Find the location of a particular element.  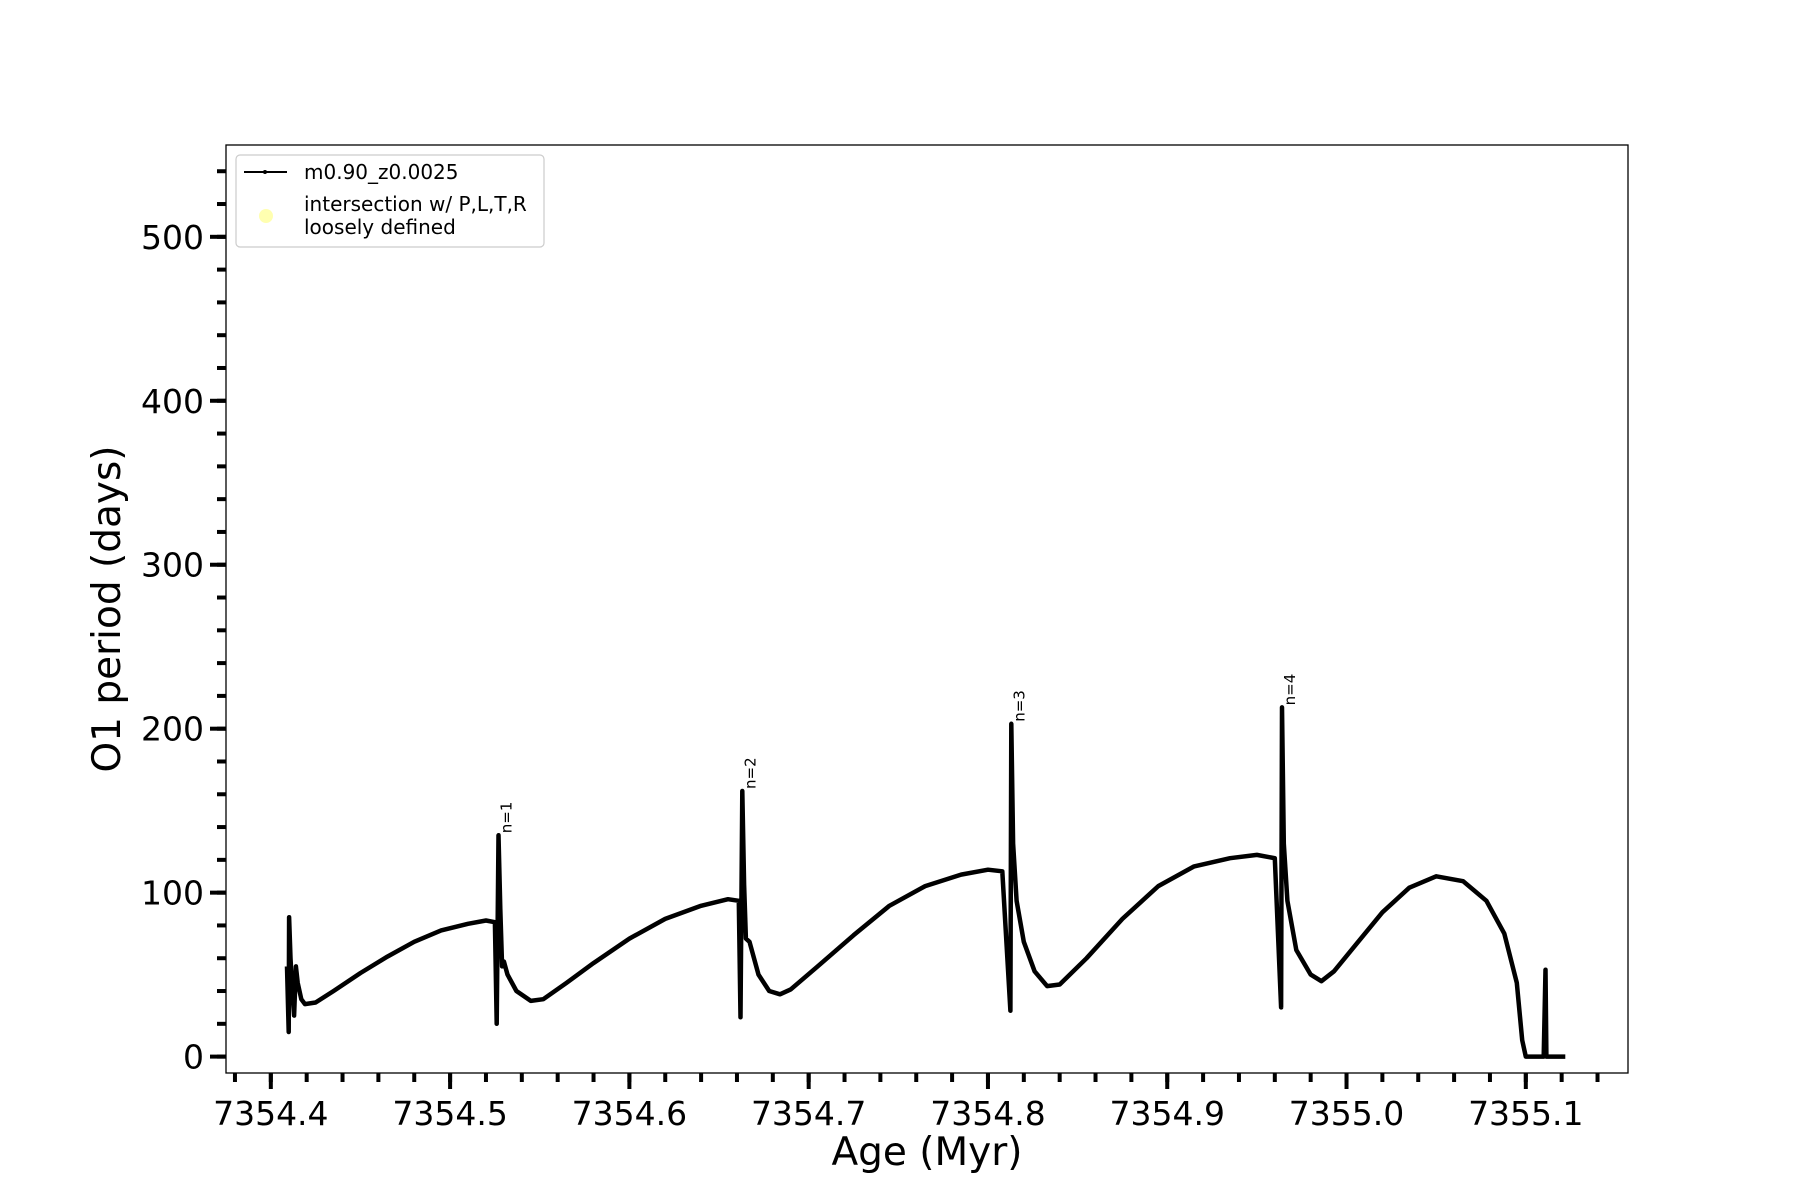

y-tick-label: 100 is located at coordinates (172, 893).